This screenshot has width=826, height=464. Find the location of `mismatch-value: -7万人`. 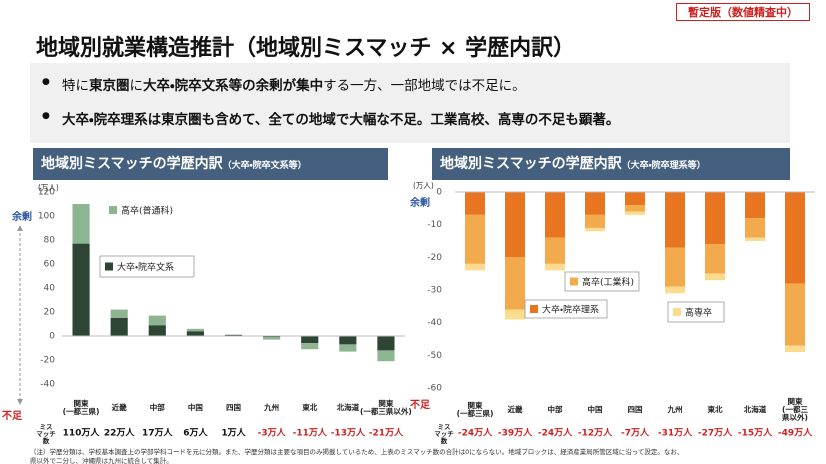

mismatch-value: -7万人 is located at coordinates (635, 433).